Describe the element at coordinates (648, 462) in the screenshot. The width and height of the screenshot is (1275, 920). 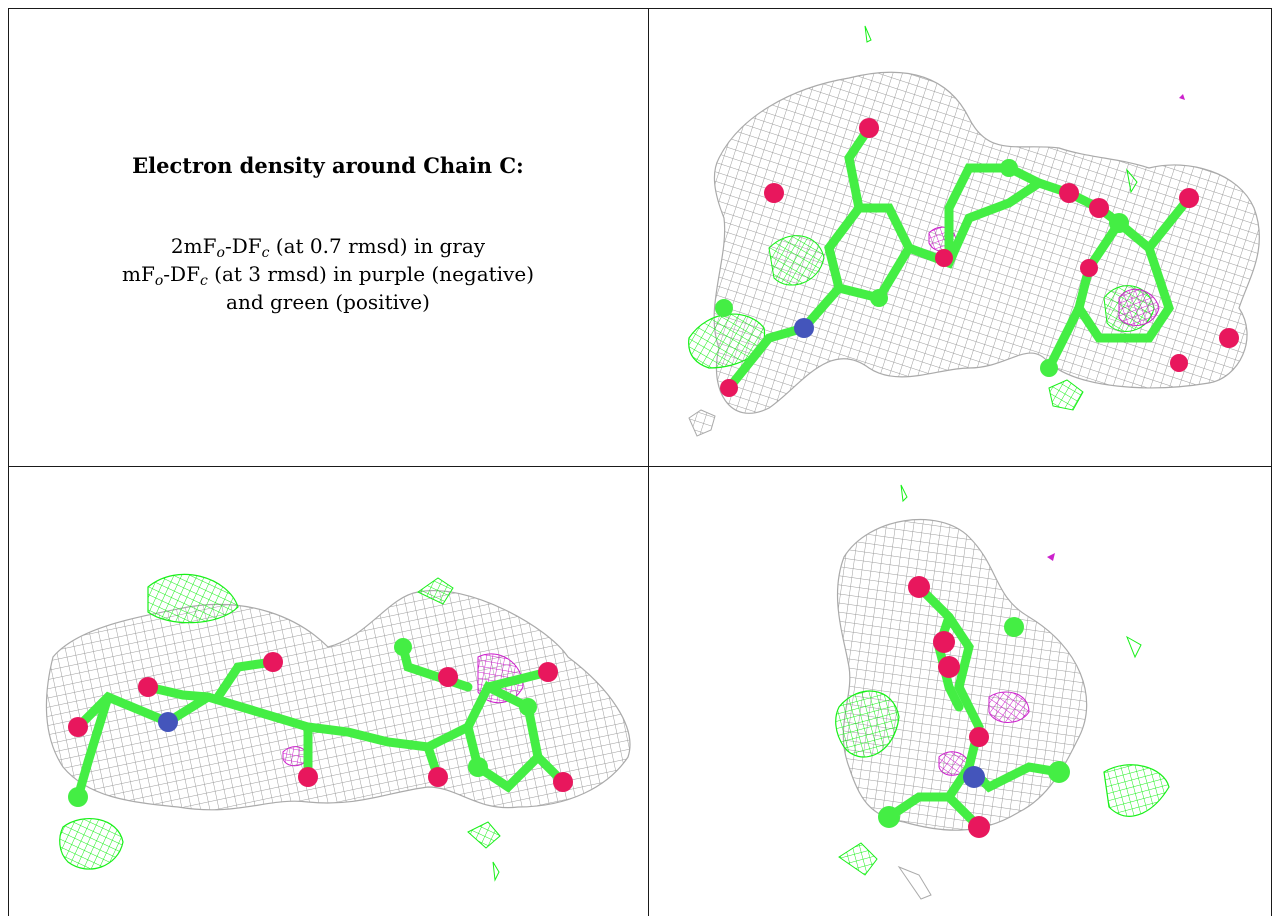
I see `table-divider-vertical` at that location.